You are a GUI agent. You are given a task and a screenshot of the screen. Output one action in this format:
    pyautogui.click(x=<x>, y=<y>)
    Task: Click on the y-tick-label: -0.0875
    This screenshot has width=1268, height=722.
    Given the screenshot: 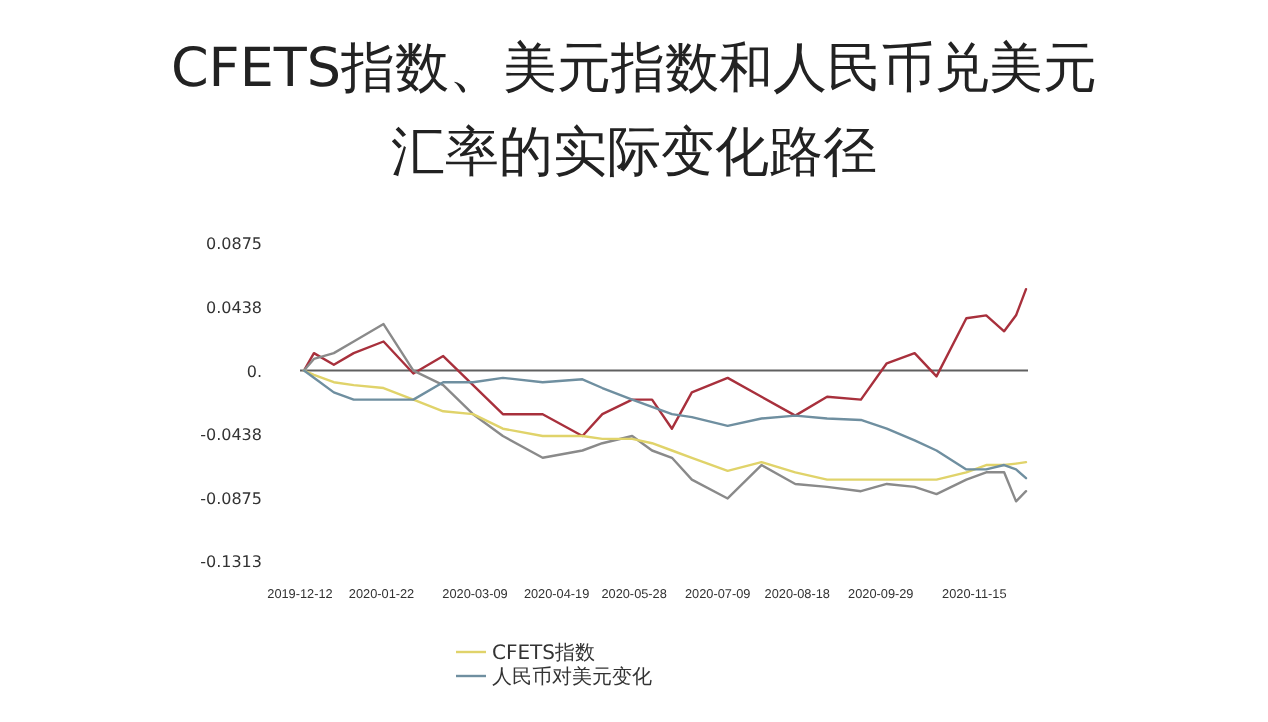 What is the action you would take?
    pyautogui.click(x=231, y=498)
    